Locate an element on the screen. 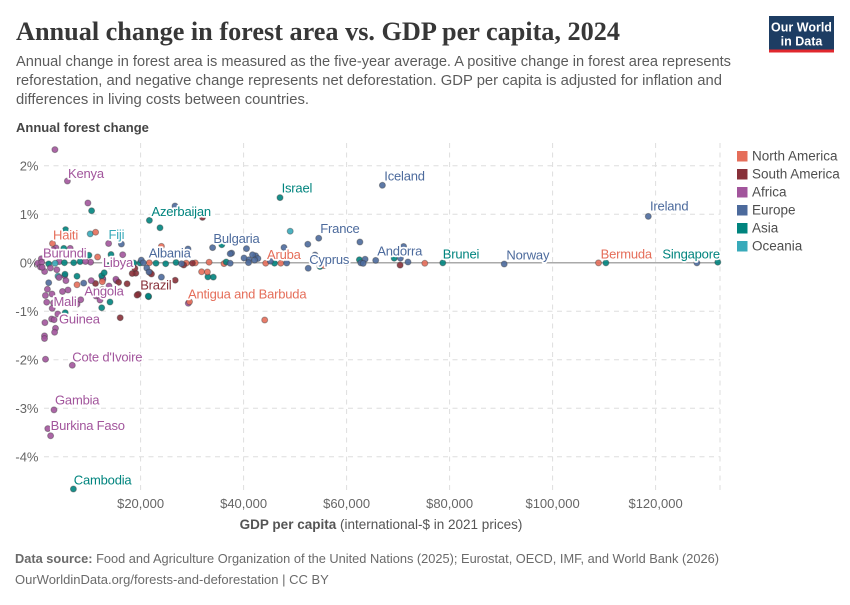 This screenshot has width=850, height=605. svg-text: Ireland is located at coordinates (669, 206).